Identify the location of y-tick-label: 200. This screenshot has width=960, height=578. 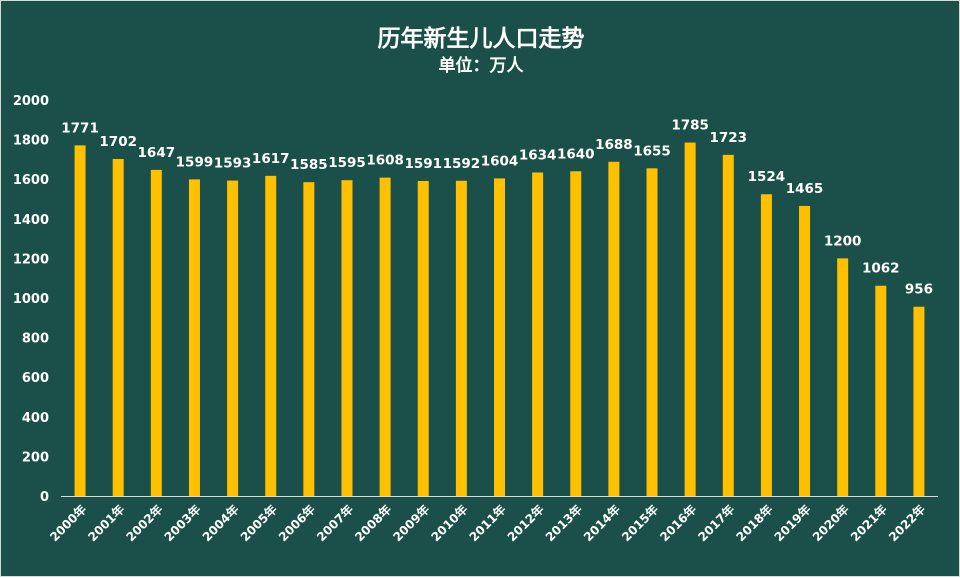
(35, 457).